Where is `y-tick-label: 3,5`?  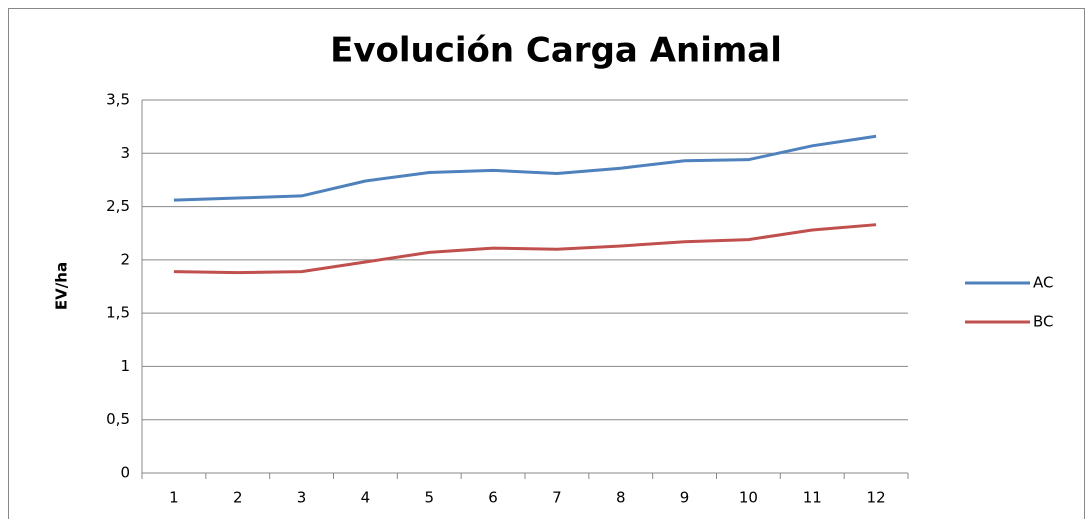
y-tick-label: 3,5 is located at coordinates (118, 100).